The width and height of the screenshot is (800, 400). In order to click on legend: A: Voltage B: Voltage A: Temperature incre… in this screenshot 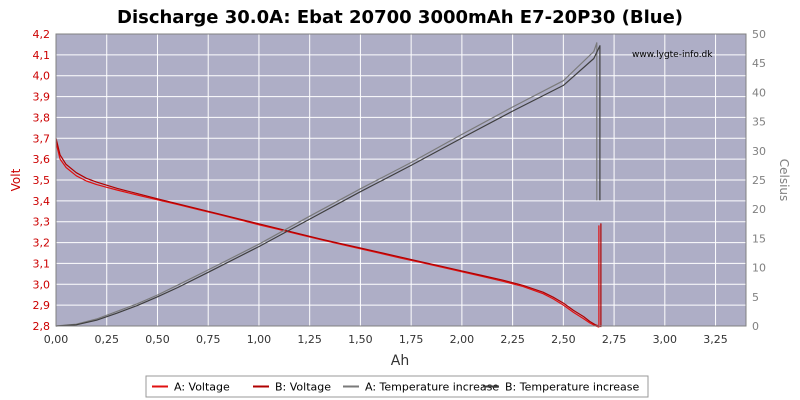, I will do `click(397, 386)`.